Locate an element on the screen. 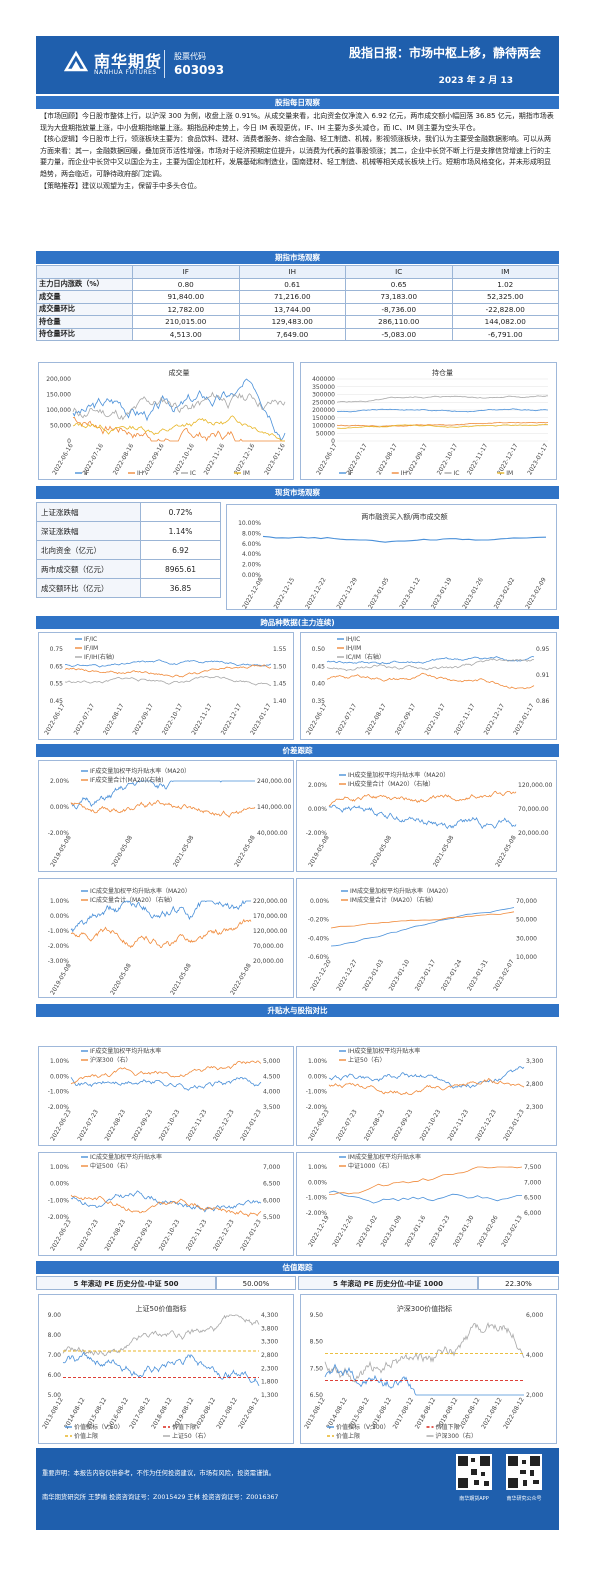 The width and height of the screenshot is (595, 1584). legend-label: 中证500（右） is located at coordinates (110, 1166).